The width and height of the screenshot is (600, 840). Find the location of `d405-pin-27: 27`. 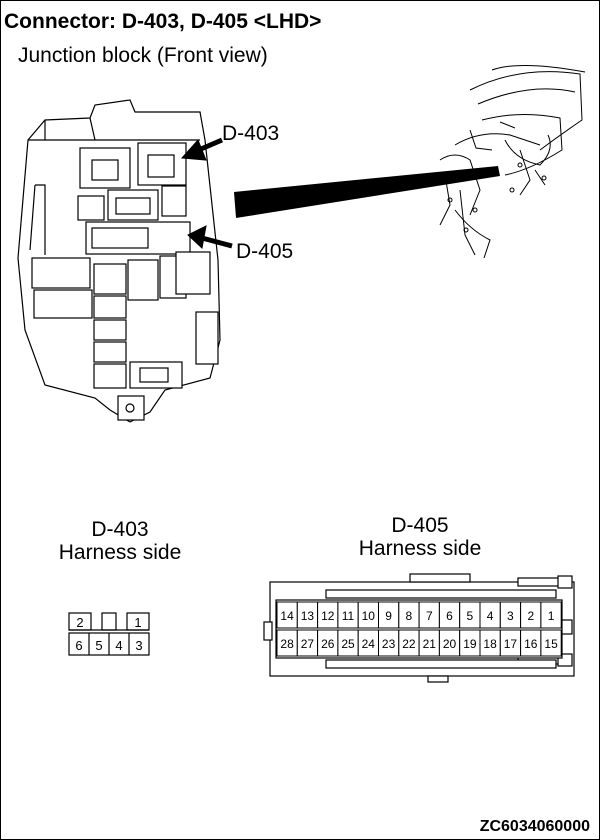

d405-pin-27: 27 is located at coordinates (308, 644).